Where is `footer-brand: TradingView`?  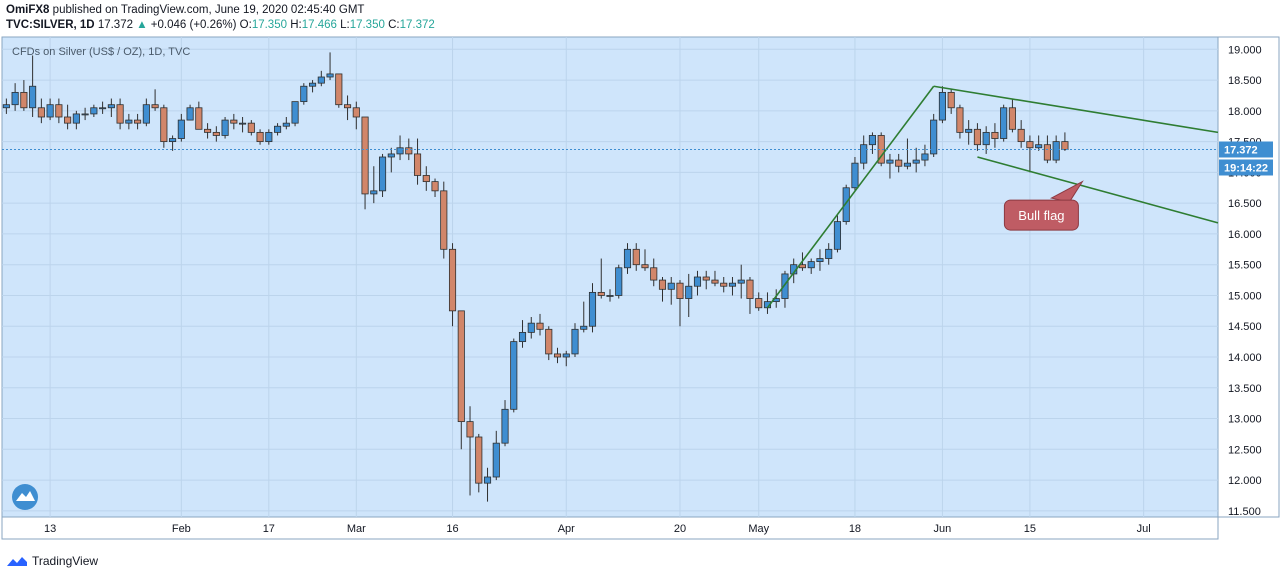
footer-brand: TradingView is located at coordinates (65, 561).